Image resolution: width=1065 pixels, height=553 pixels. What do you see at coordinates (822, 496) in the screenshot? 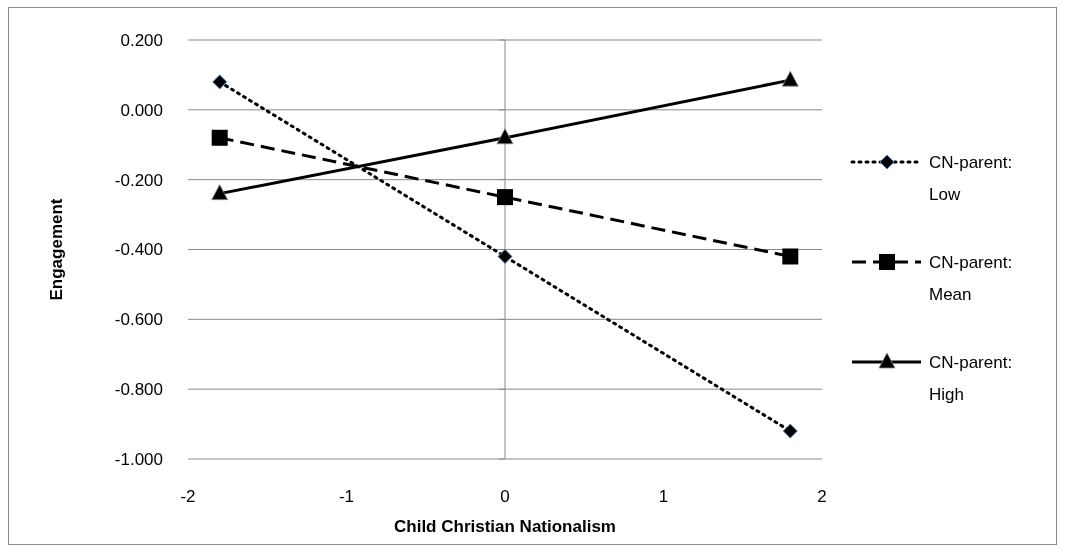
I see `x-tick-label: 2` at bounding box center [822, 496].